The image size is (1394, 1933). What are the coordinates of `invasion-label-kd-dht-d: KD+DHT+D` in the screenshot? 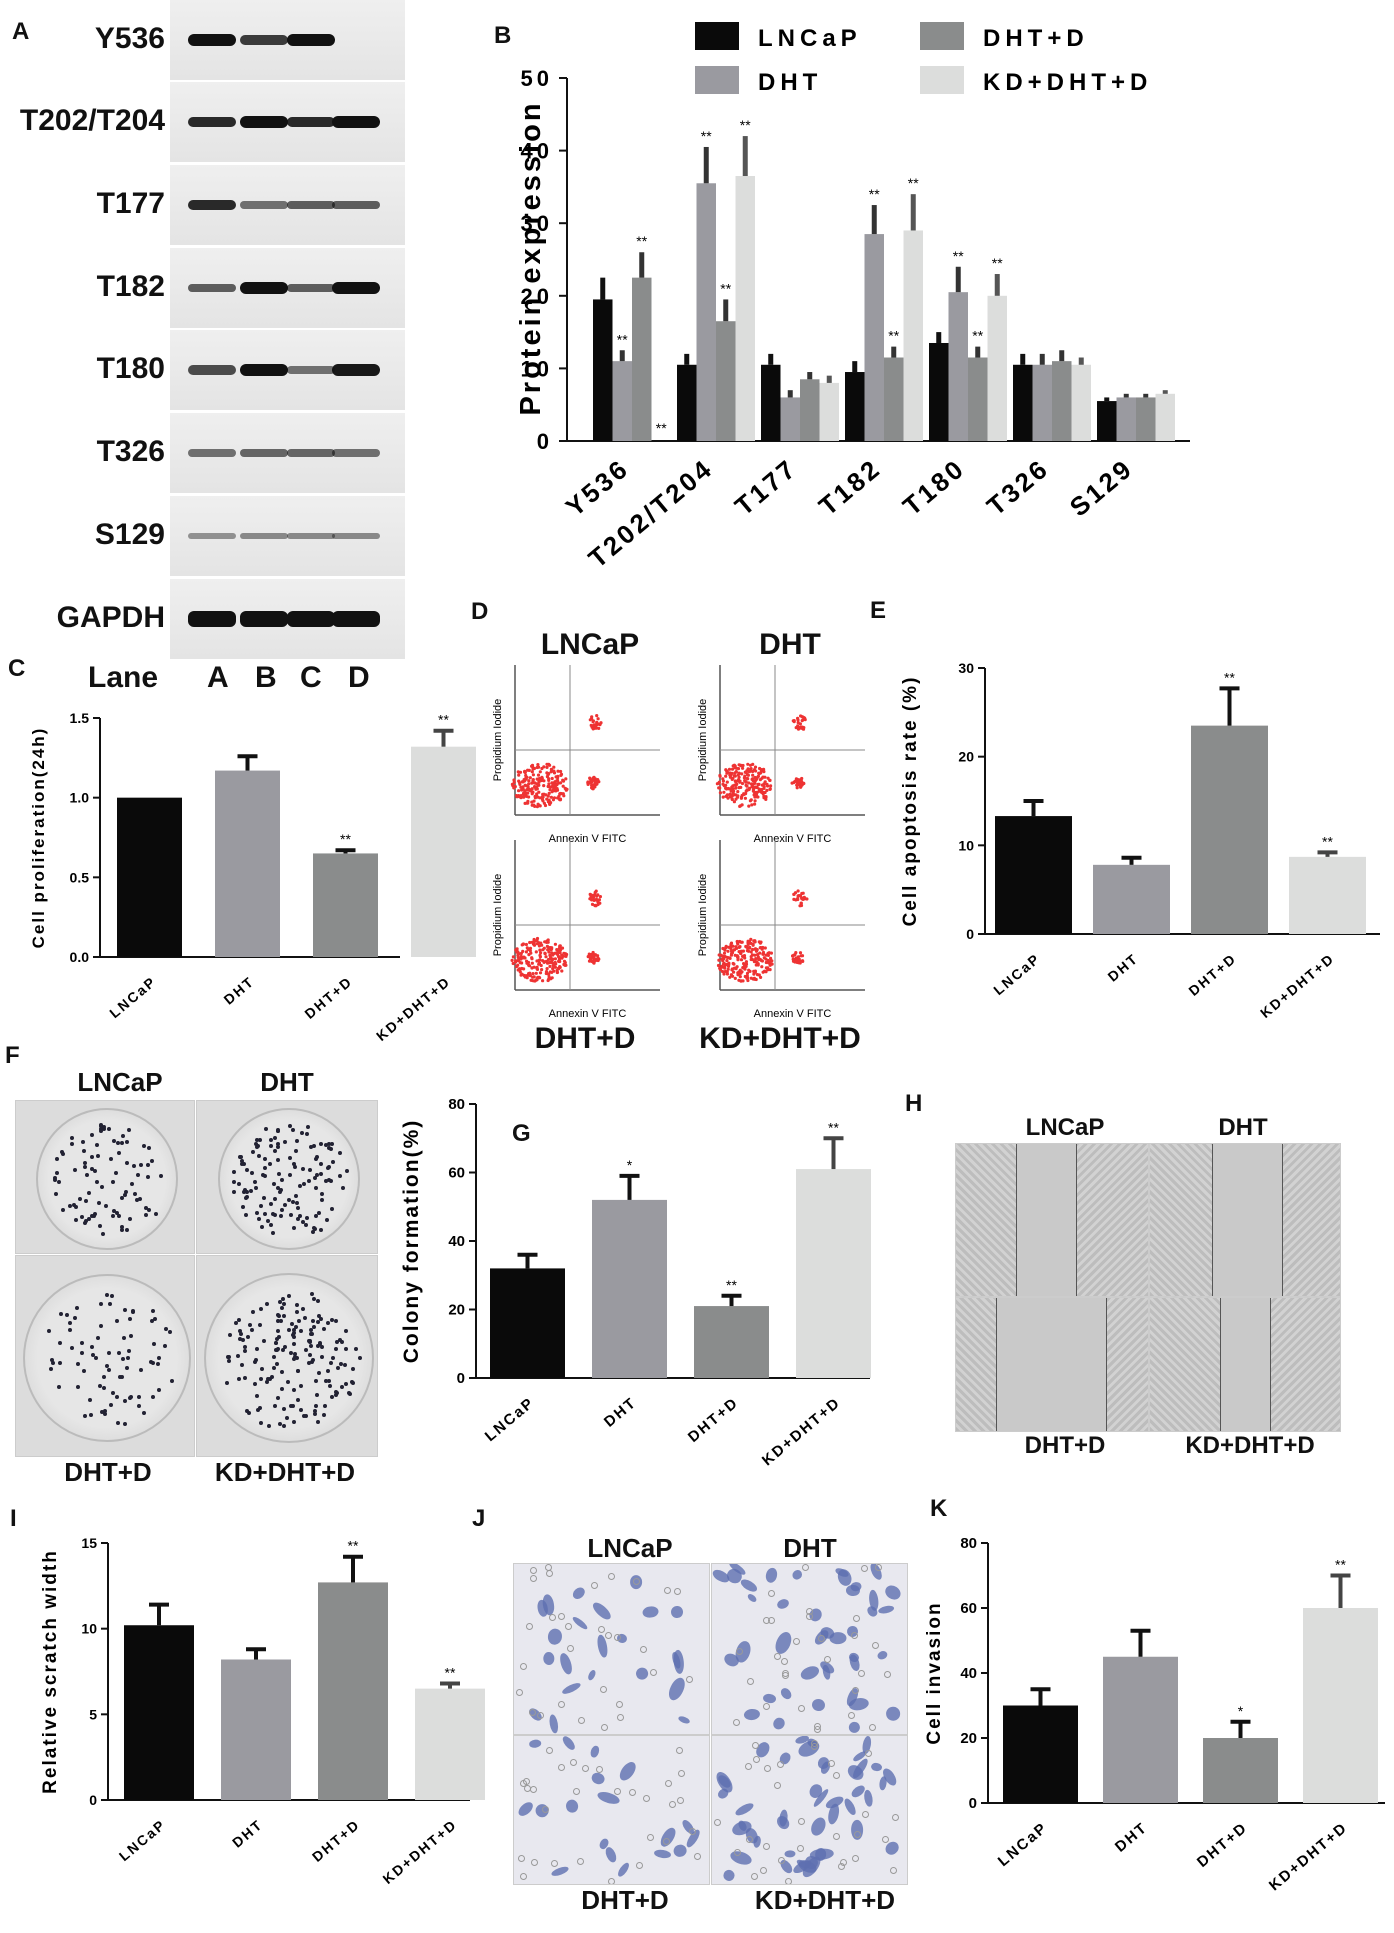 It's located at (825, 1900).